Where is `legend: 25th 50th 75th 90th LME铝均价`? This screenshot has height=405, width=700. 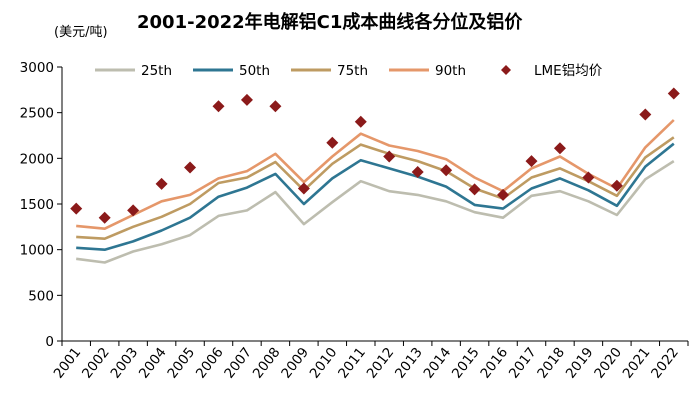
legend: 25th 50th 75th 90th LME铝均价 is located at coordinates (349, 71).